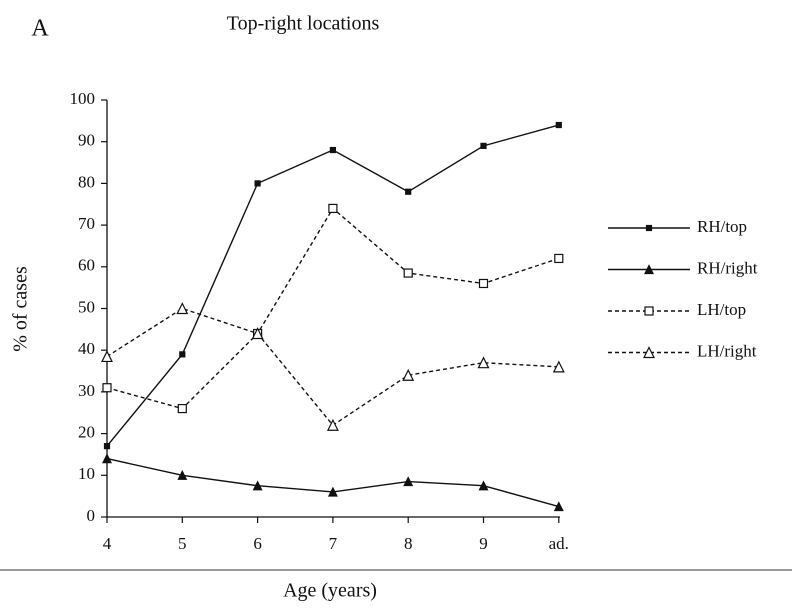  I want to click on y-tick-label: 0, so click(91, 515).